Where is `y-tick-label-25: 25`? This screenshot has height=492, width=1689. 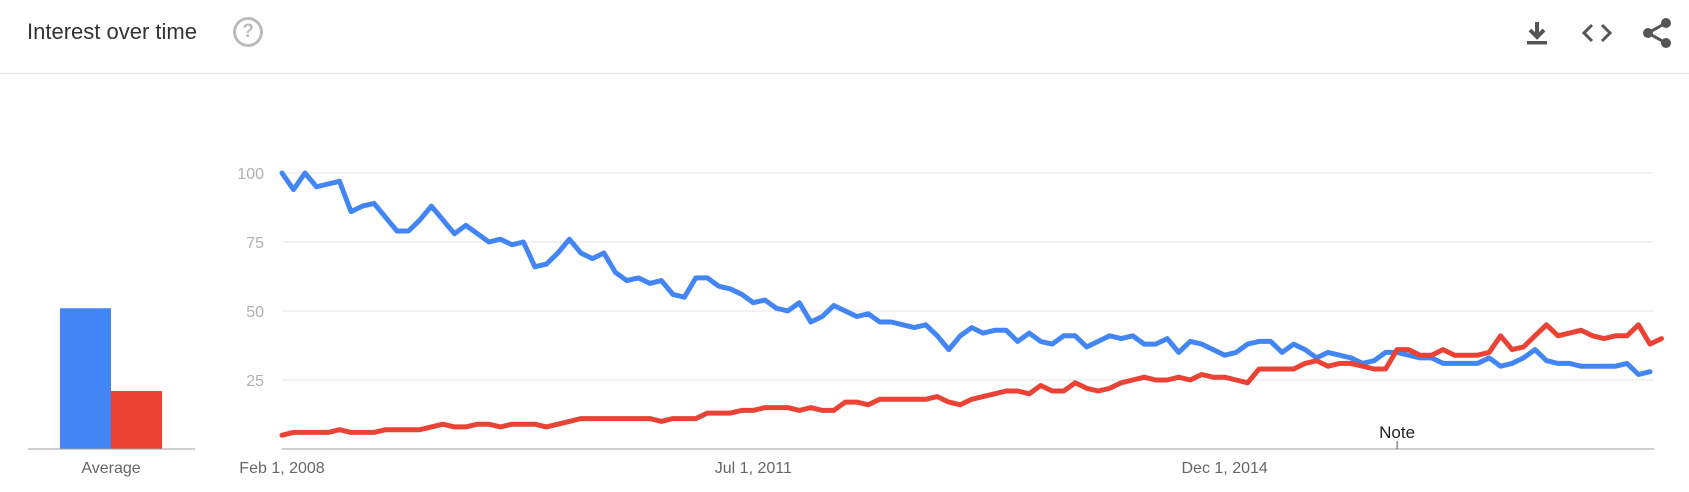
y-tick-label-25: 25 is located at coordinates (255, 381).